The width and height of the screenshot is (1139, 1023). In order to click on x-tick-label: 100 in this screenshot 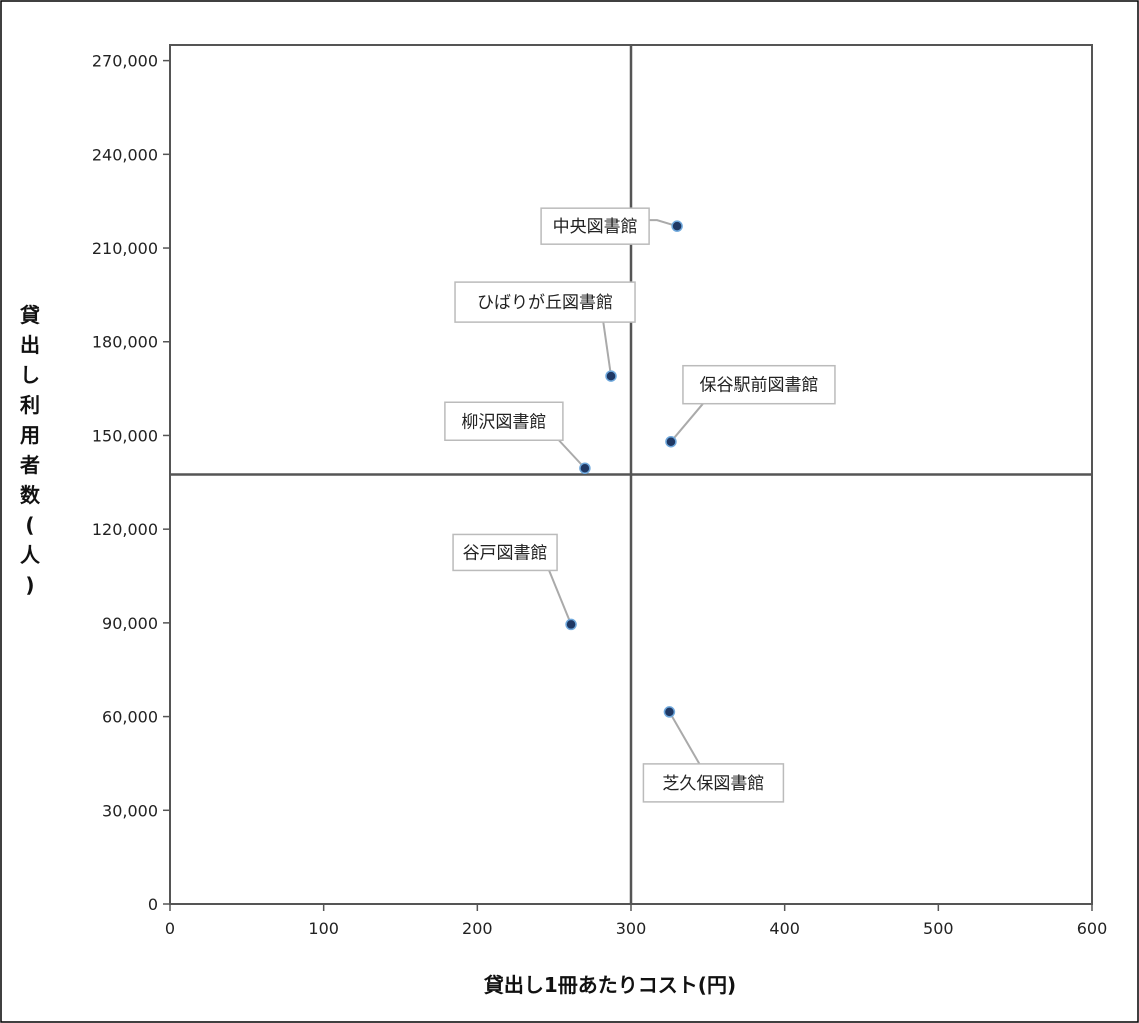, I will do `click(323, 928)`.